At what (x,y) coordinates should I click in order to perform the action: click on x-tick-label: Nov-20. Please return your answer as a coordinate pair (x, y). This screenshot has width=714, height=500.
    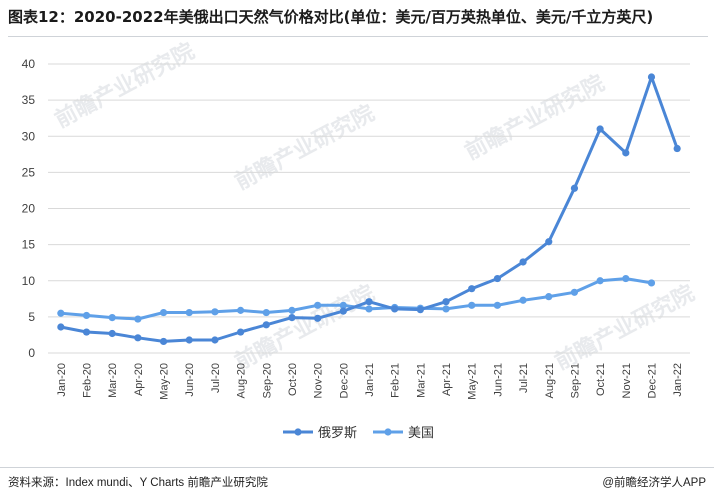
    Looking at the image, I should click on (319, 380).